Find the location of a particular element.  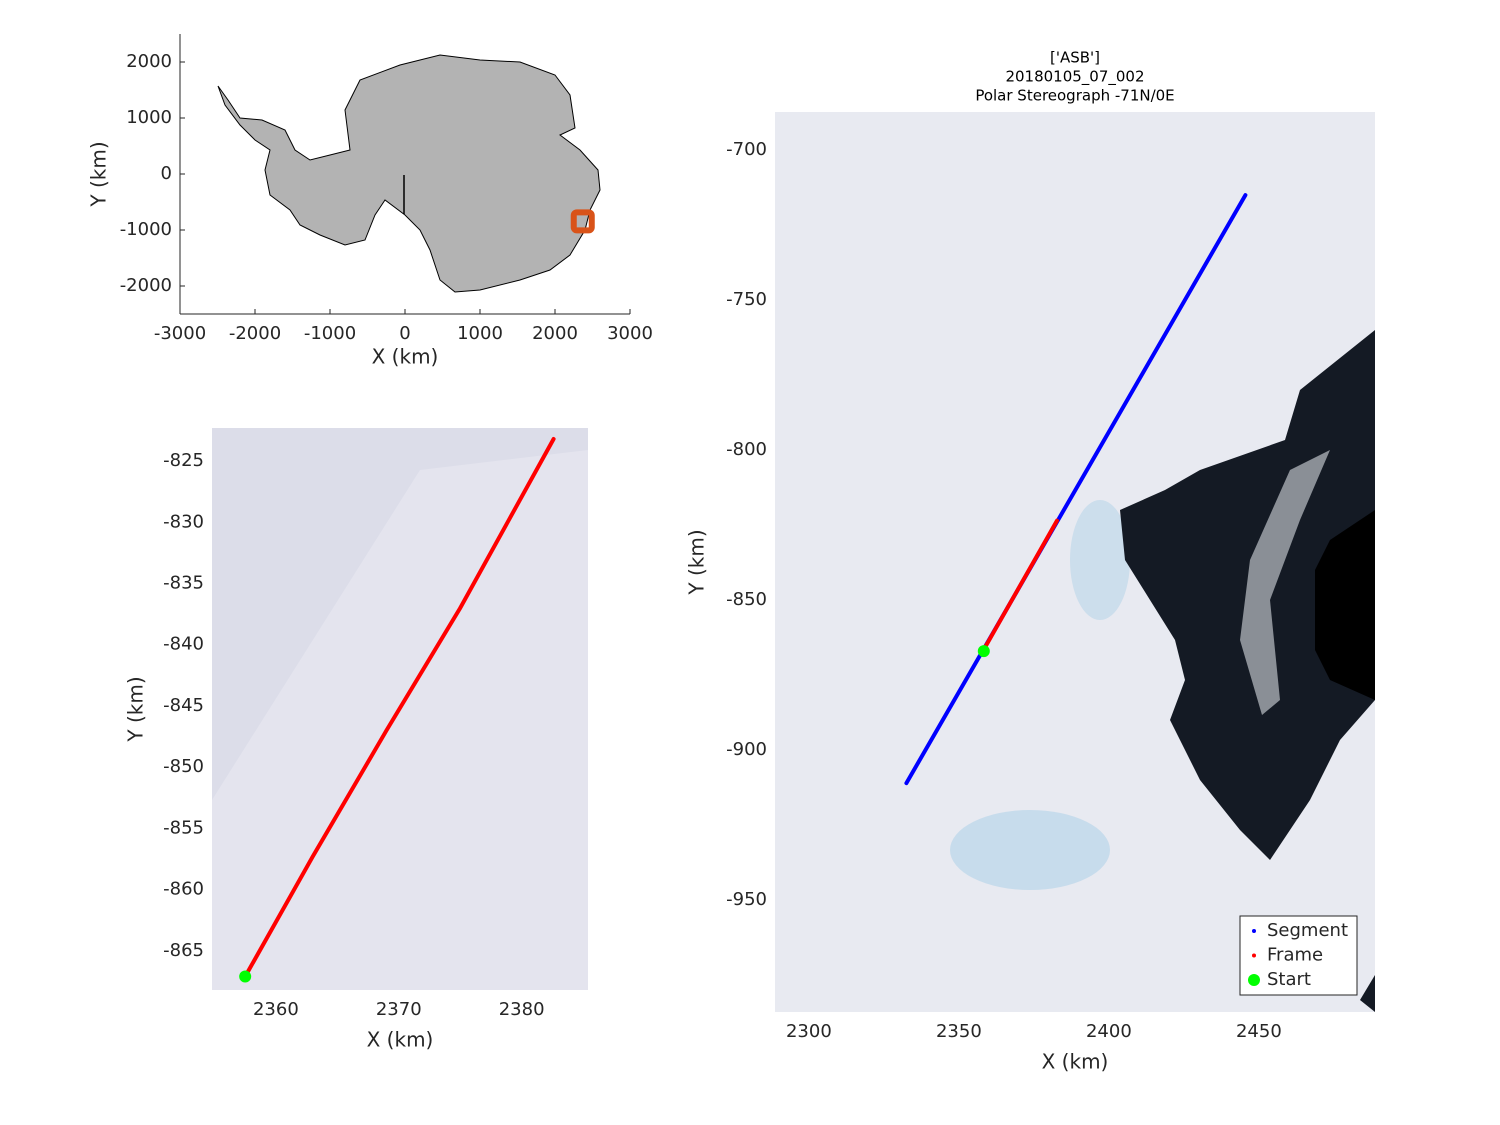

sea-ice is located at coordinates (1285, 582).